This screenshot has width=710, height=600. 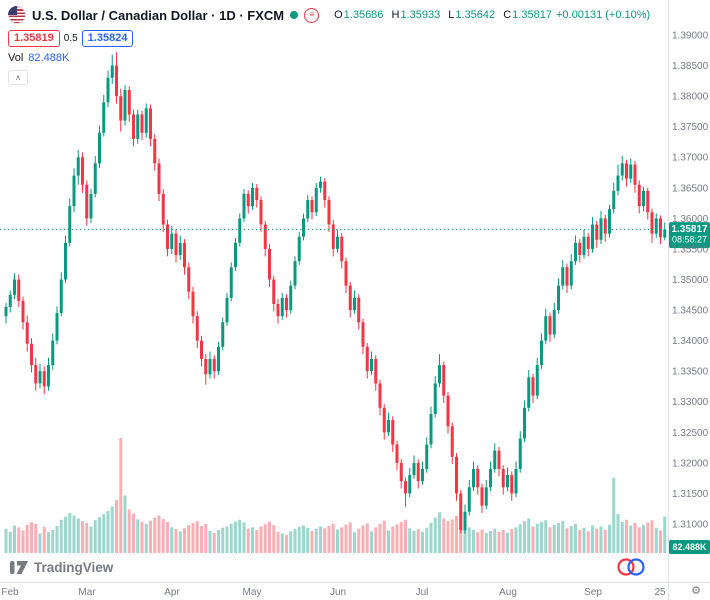 I want to click on svg-text: 25, so click(x=660, y=592).